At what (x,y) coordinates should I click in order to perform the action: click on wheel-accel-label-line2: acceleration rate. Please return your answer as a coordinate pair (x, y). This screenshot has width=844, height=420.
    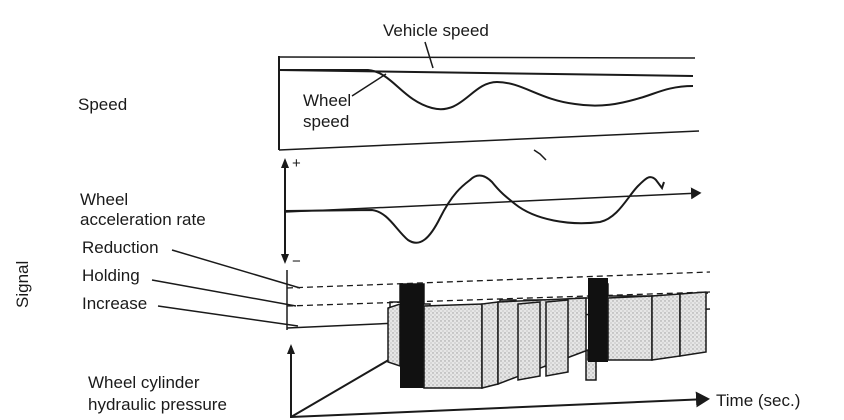
    Looking at the image, I should click on (143, 219).